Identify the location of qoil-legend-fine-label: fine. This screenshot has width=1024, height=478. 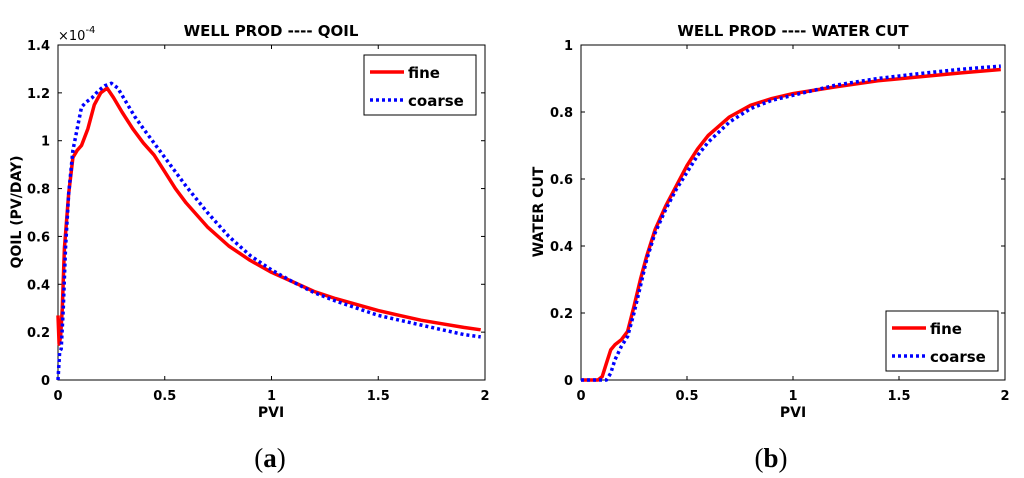
(424, 73).